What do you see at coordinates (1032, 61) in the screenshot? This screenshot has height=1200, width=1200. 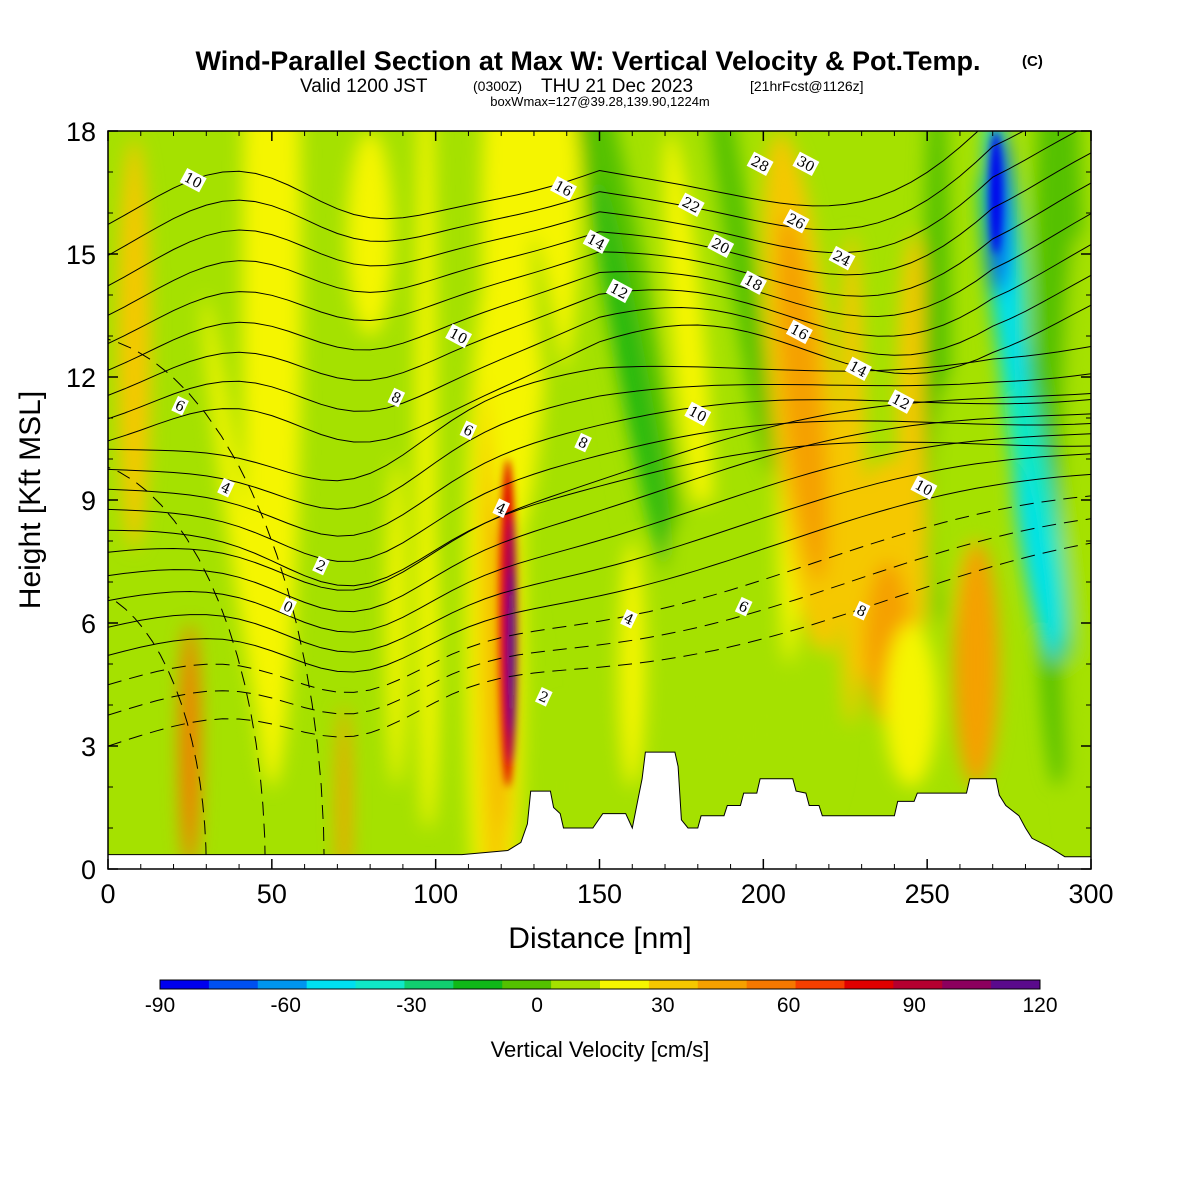 I see `copyright-mark: (C)` at bounding box center [1032, 61].